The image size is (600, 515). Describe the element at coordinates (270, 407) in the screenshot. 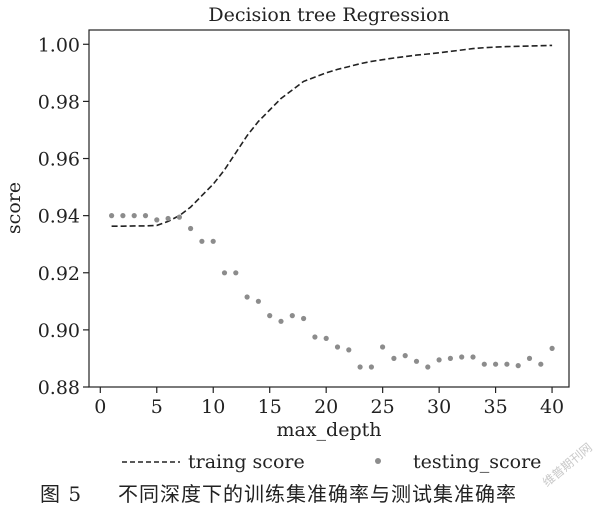

I see `x-tick-label: 15` at that location.